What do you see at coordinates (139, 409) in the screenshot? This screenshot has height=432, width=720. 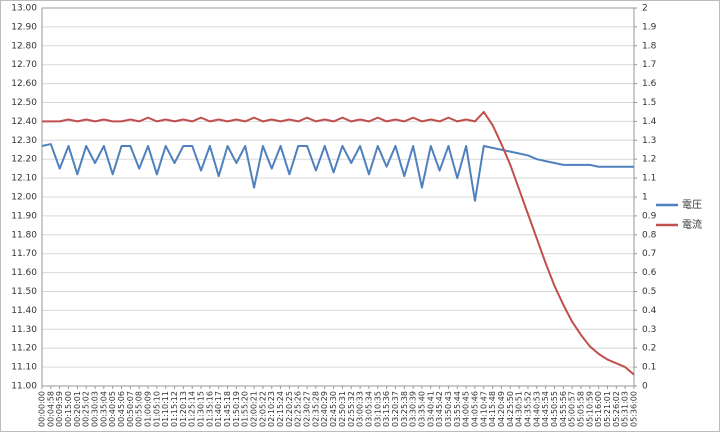 I see `x-tick-label: 00:55:08` at bounding box center [139, 409].